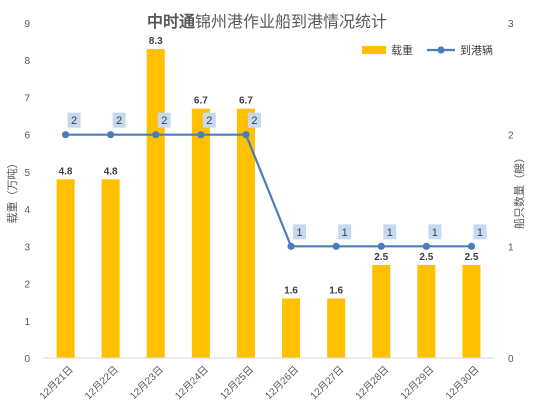 The width and height of the screenshot is (534, 418). I want to click on x-tick-label: 12月26日, so click(282, 383).